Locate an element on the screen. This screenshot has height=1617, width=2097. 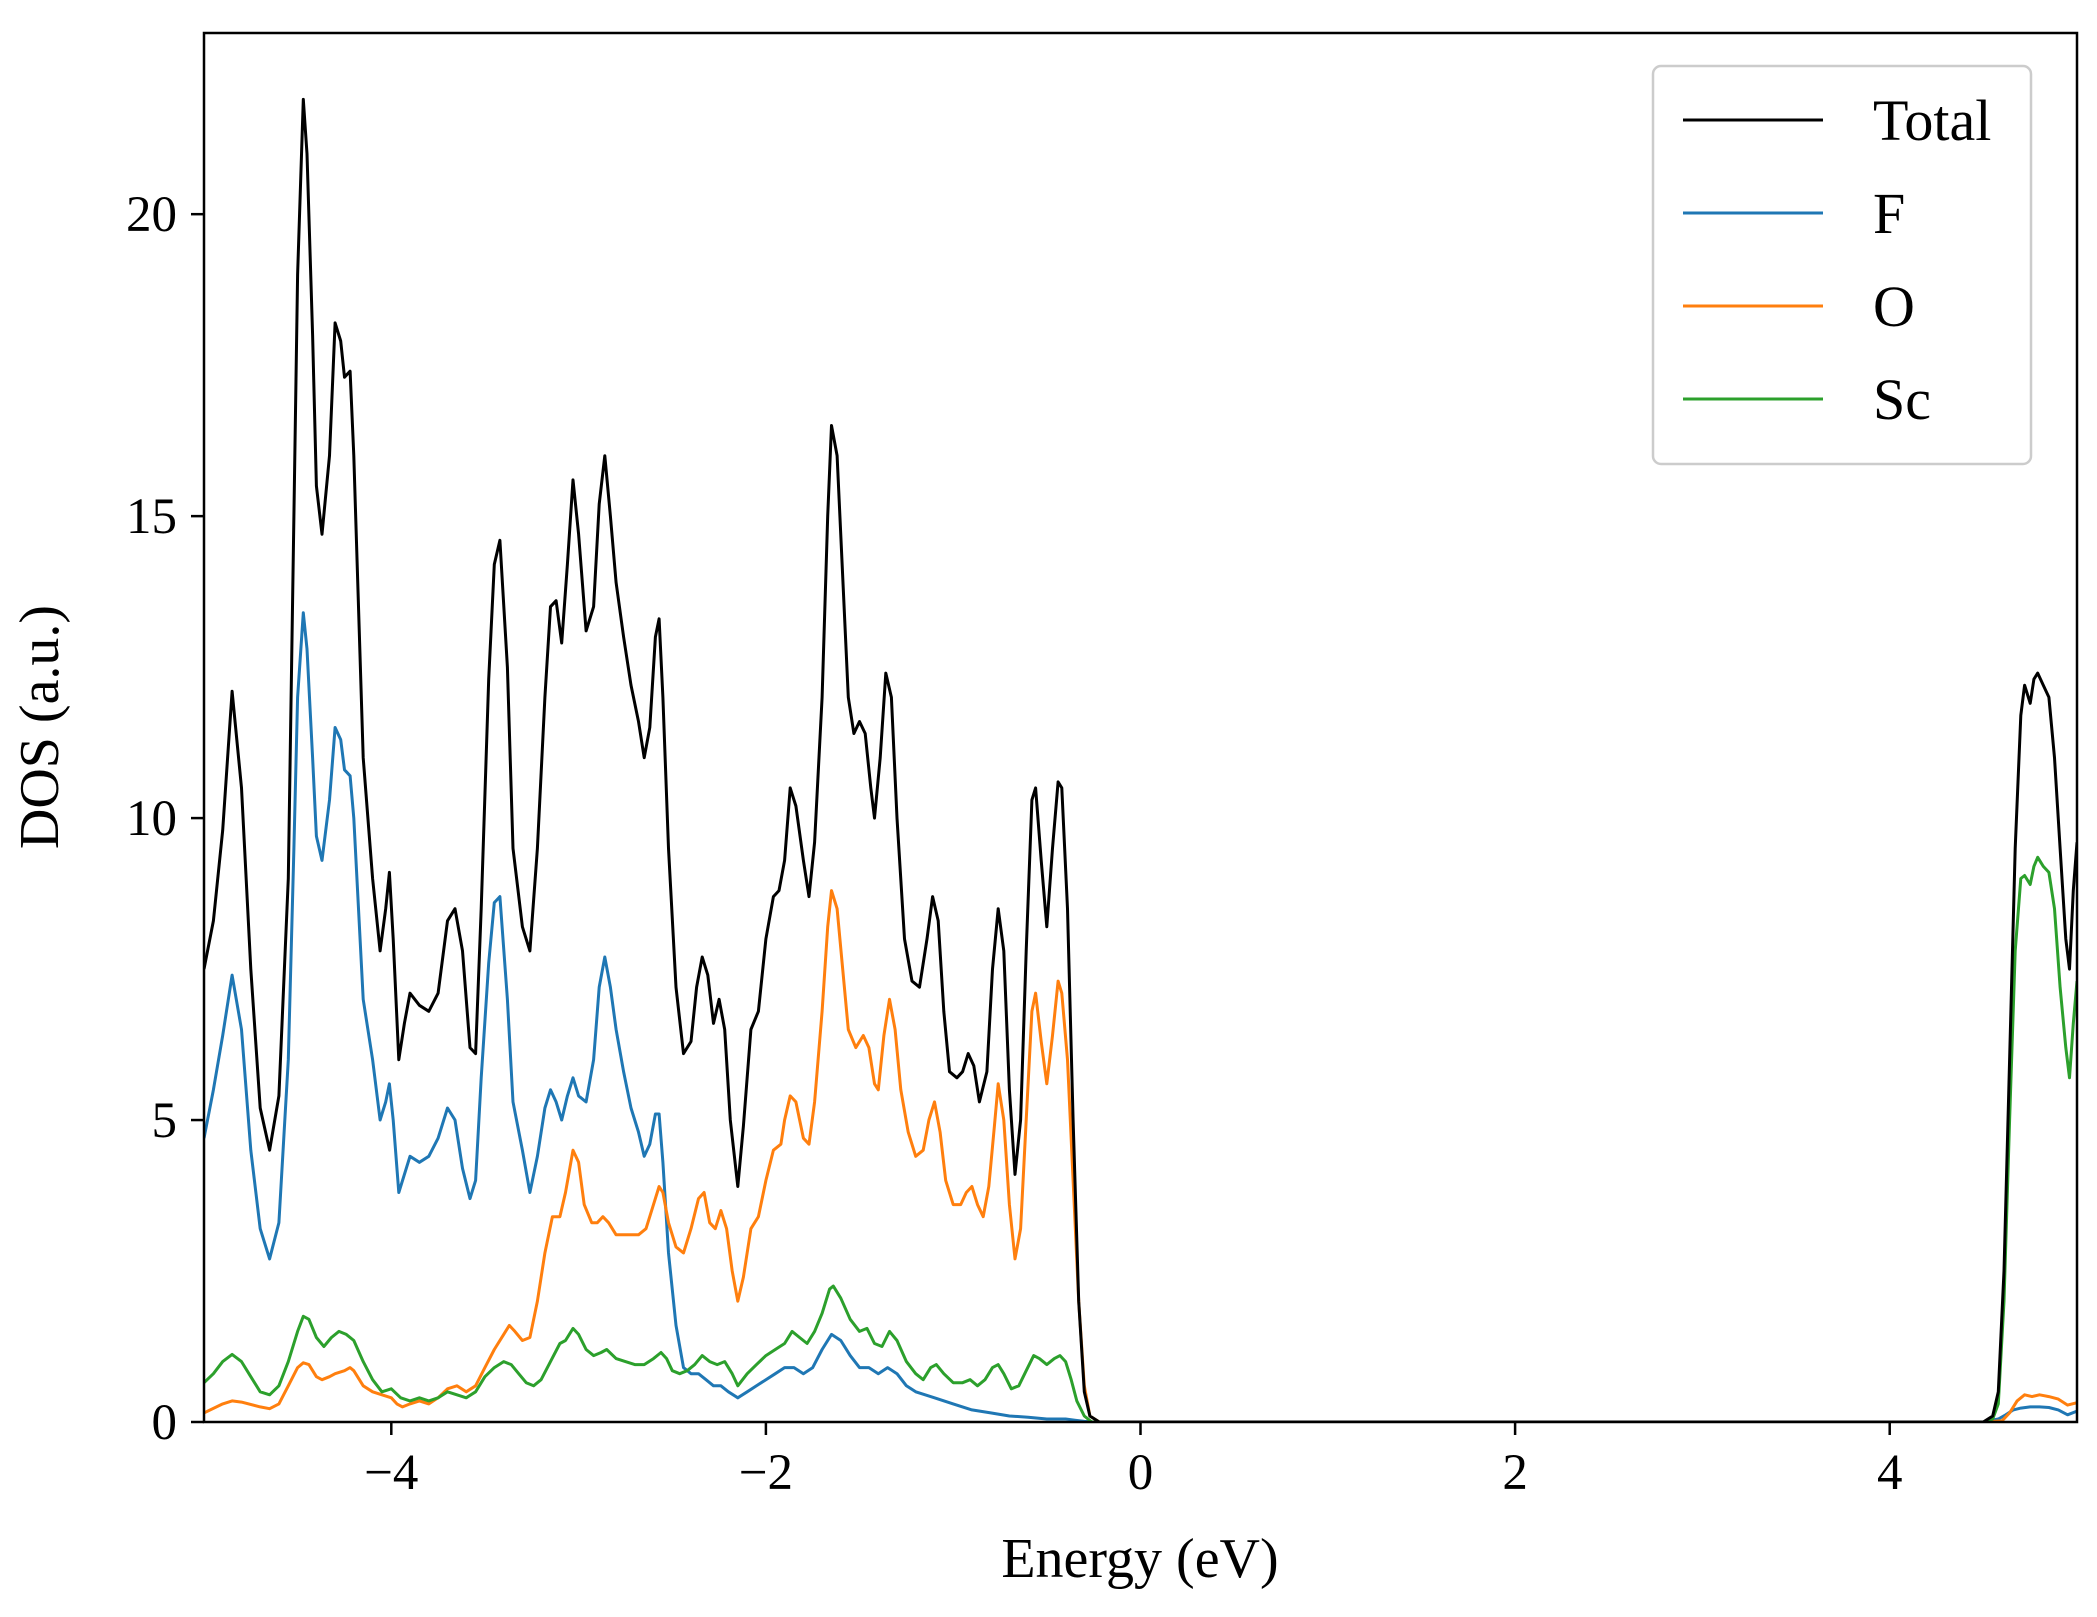
legend-label-total: Total is located at coordinates (1932, 120).